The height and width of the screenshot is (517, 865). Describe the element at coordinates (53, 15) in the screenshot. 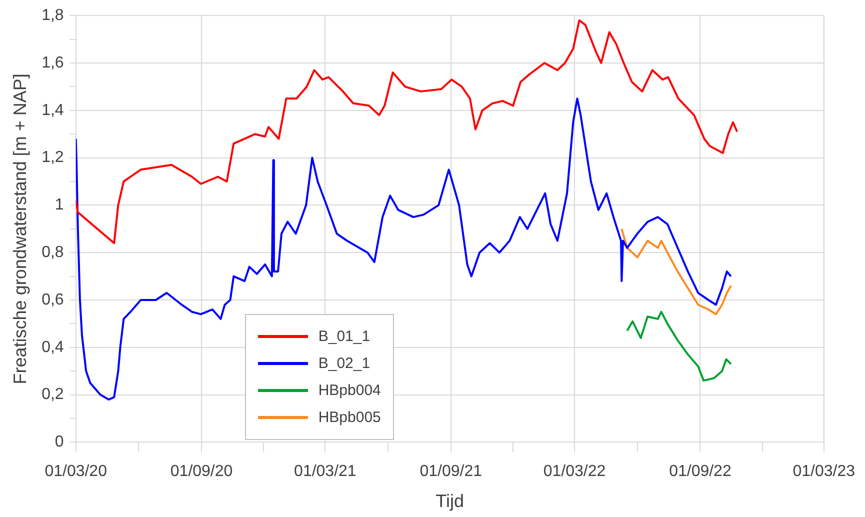

I see `y-tick-label: 1,8` at that location.